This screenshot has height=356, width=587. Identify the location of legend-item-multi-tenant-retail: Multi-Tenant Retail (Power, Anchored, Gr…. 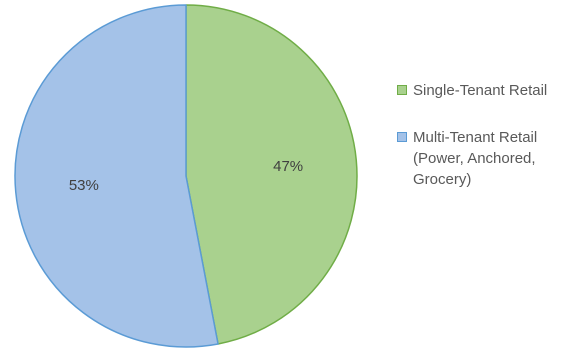
(490, 158).